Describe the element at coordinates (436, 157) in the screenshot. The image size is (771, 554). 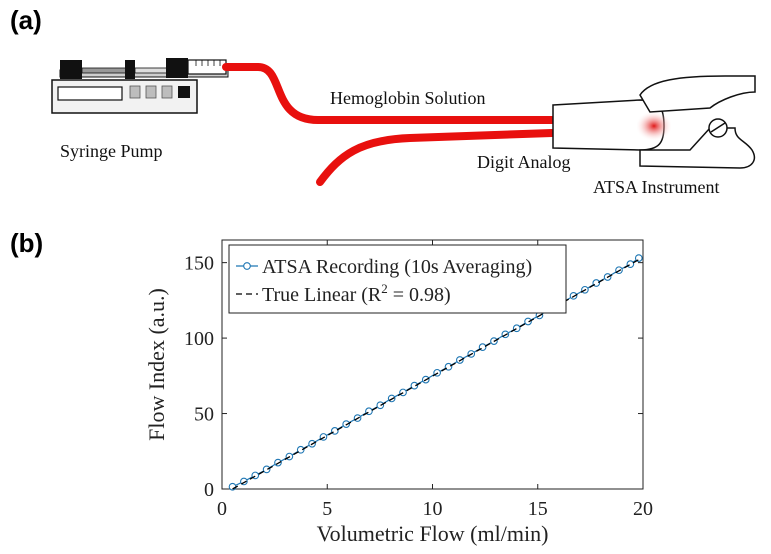
I see `tube-lower` at that location.